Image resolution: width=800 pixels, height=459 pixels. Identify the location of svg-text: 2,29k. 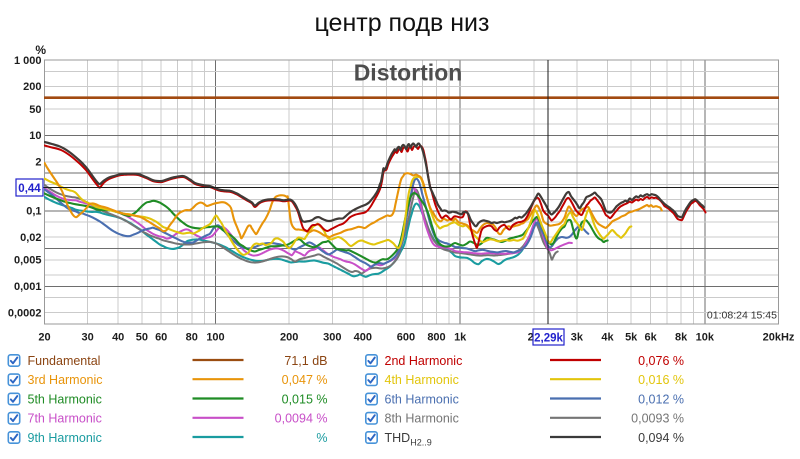
(548, 339).